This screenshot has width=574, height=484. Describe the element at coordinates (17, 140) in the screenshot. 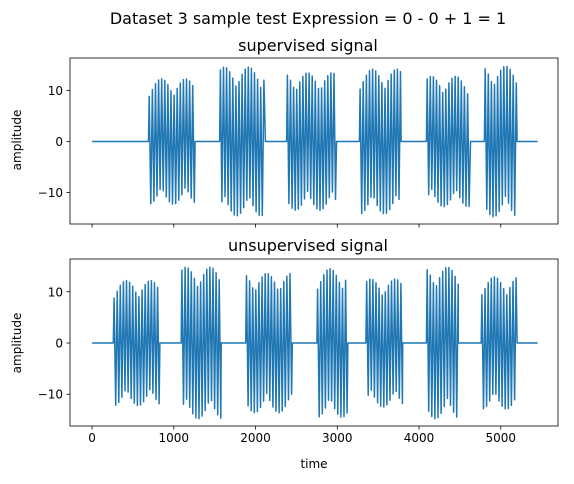

I see `ylabel-supervised: amplitude` at that location.